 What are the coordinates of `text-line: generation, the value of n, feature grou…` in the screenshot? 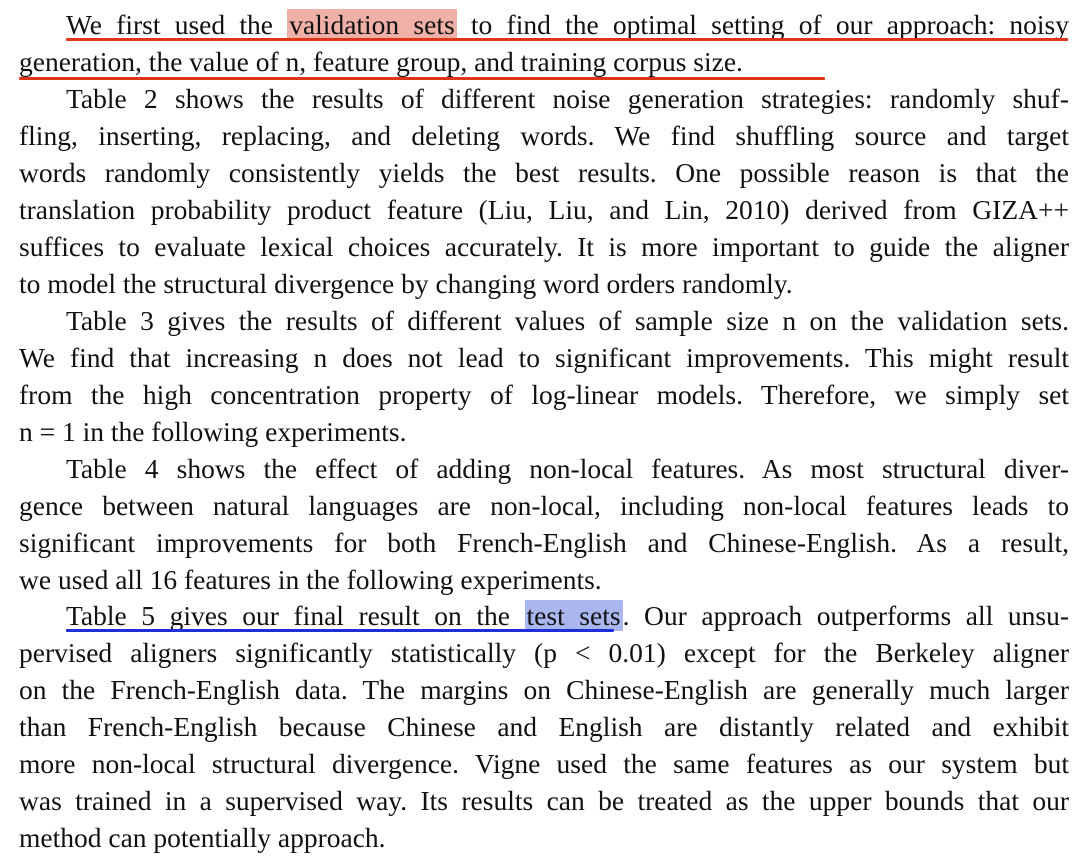 It's located at (381, 61).